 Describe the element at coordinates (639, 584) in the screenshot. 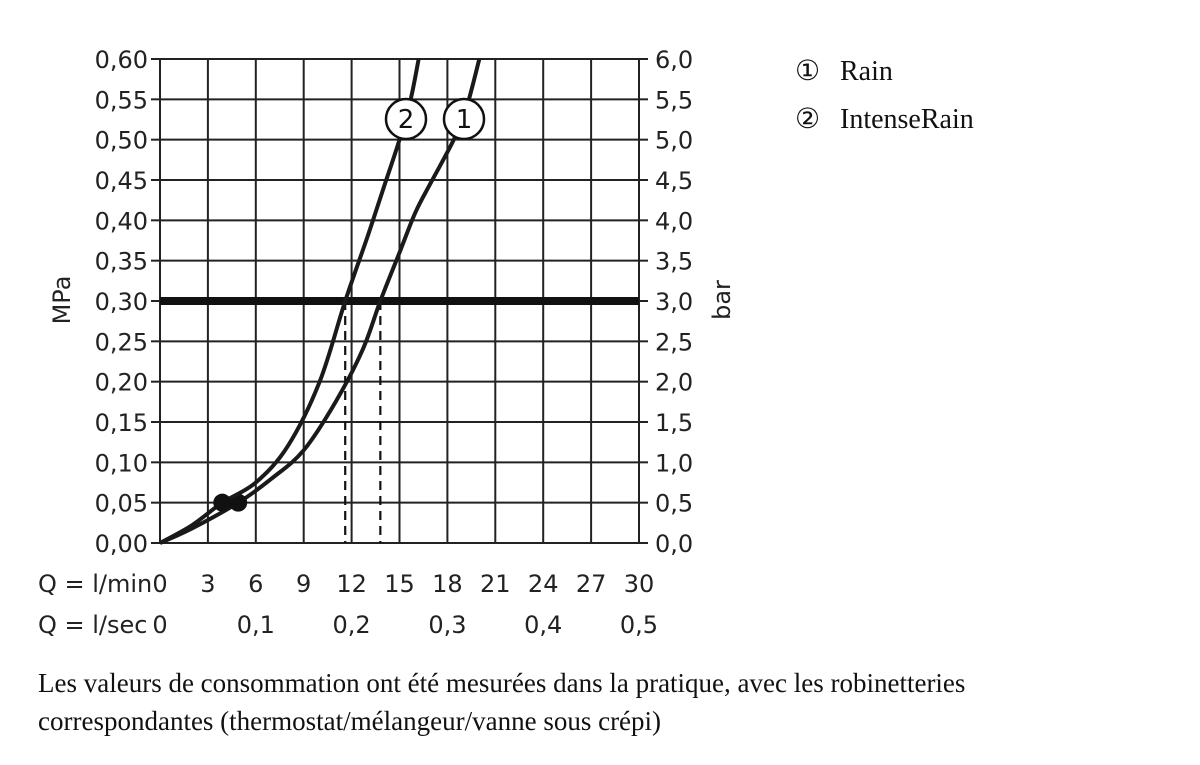

I see `x-lmin-tick-label: 30` at that location.